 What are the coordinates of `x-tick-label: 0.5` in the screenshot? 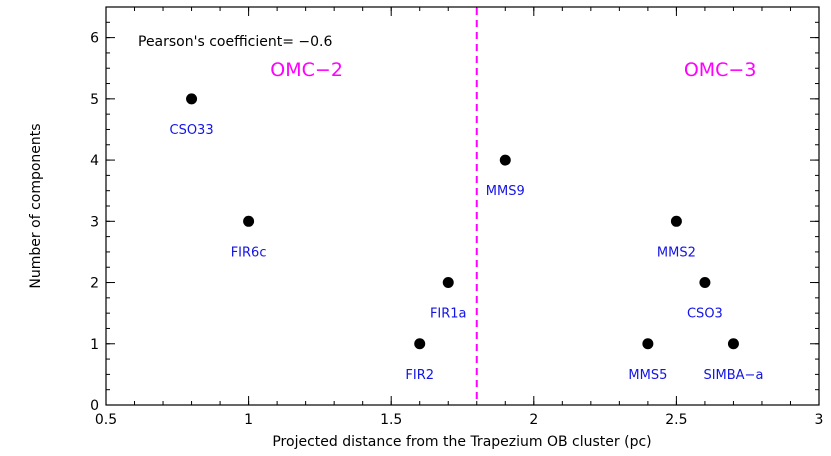 It's located at (106, 420).